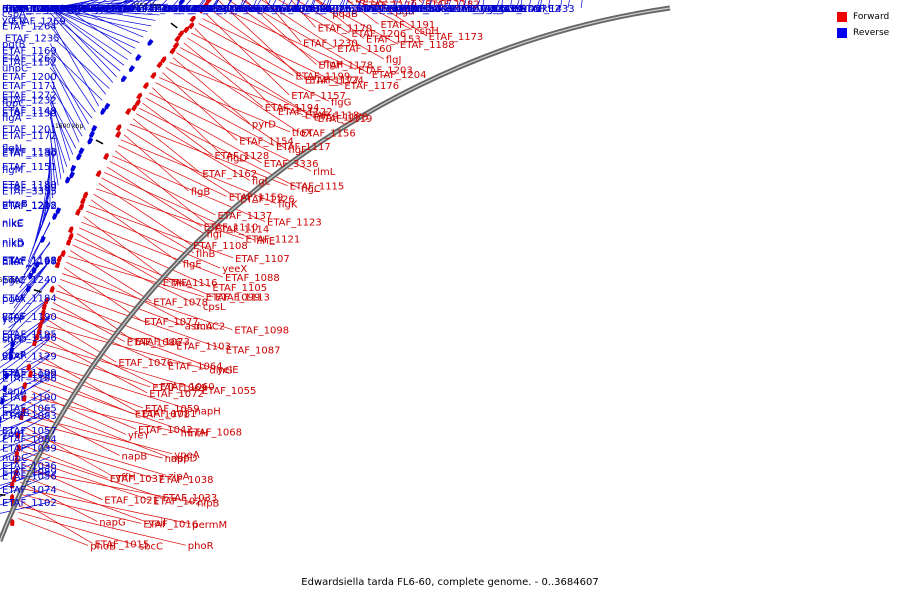 This screenshot has height=600, width=900. I want to click on reverse-gene-label: ETAF_1380, so click(99, 9).